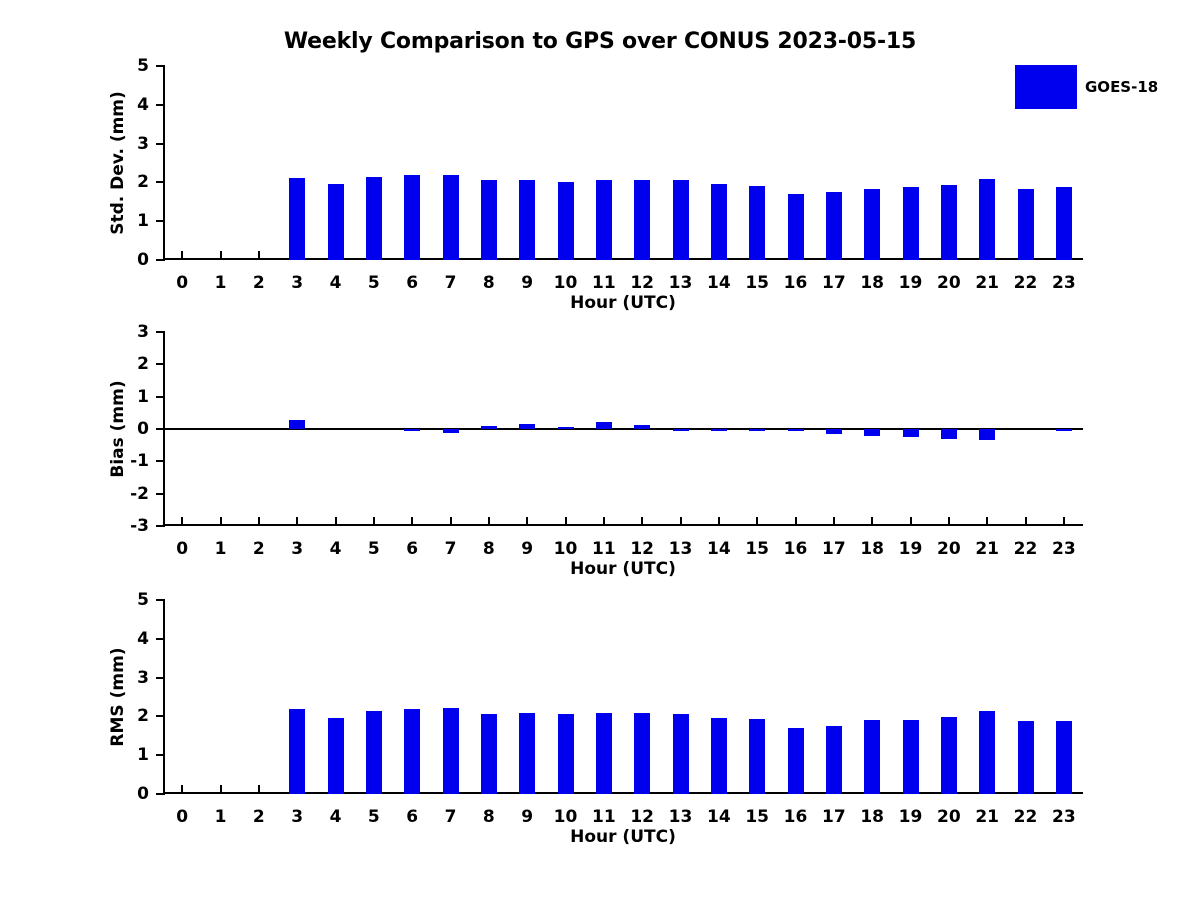 The width and height of the screenshot is (1200, 900). I want to click on x-tick-label: 11, so click(603, 817).